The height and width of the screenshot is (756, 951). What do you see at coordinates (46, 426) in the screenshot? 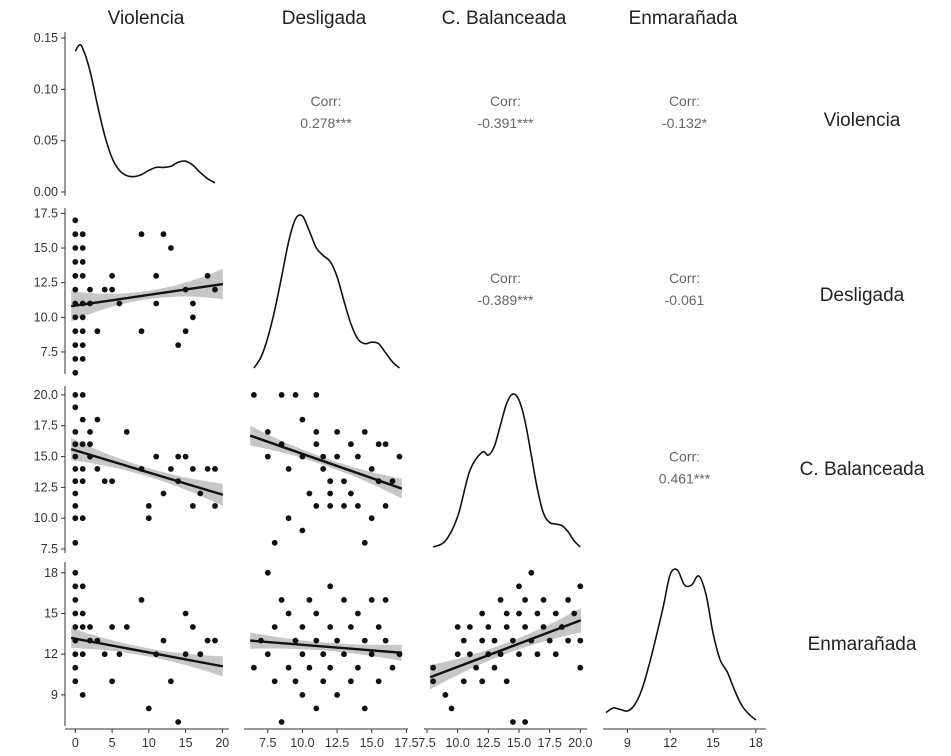
I see `y-tick-label: 17.5` at bounding box center [46, 426].